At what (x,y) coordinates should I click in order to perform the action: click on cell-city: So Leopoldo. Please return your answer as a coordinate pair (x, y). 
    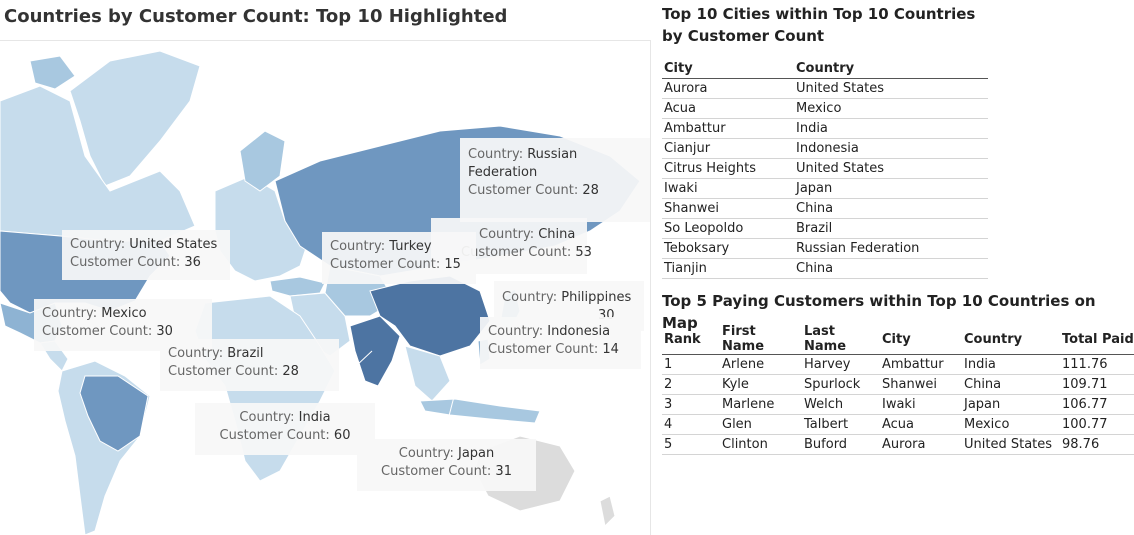
    Looking at the image, I should click on (728, 228).